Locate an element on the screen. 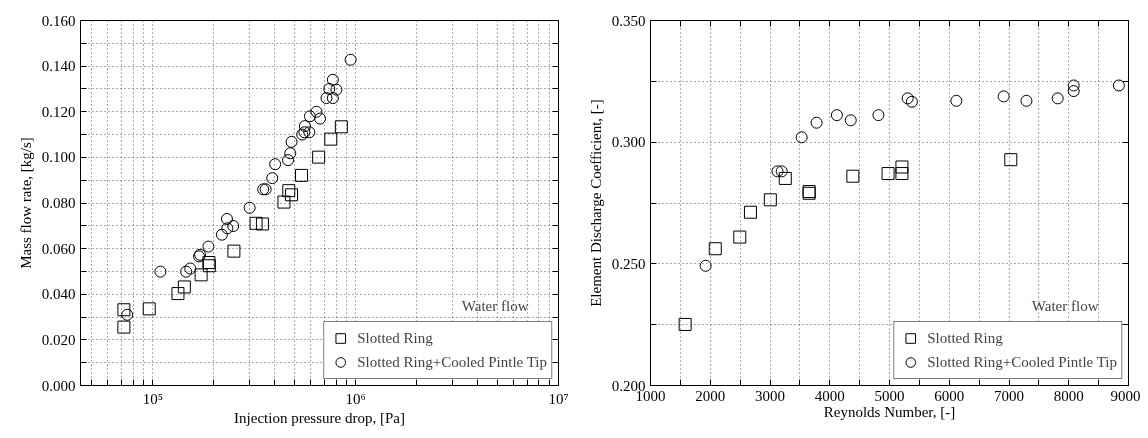 This screenshot has height=438, width=1148. y-tick-label: 0.100 is located at coordinates (58, 157).